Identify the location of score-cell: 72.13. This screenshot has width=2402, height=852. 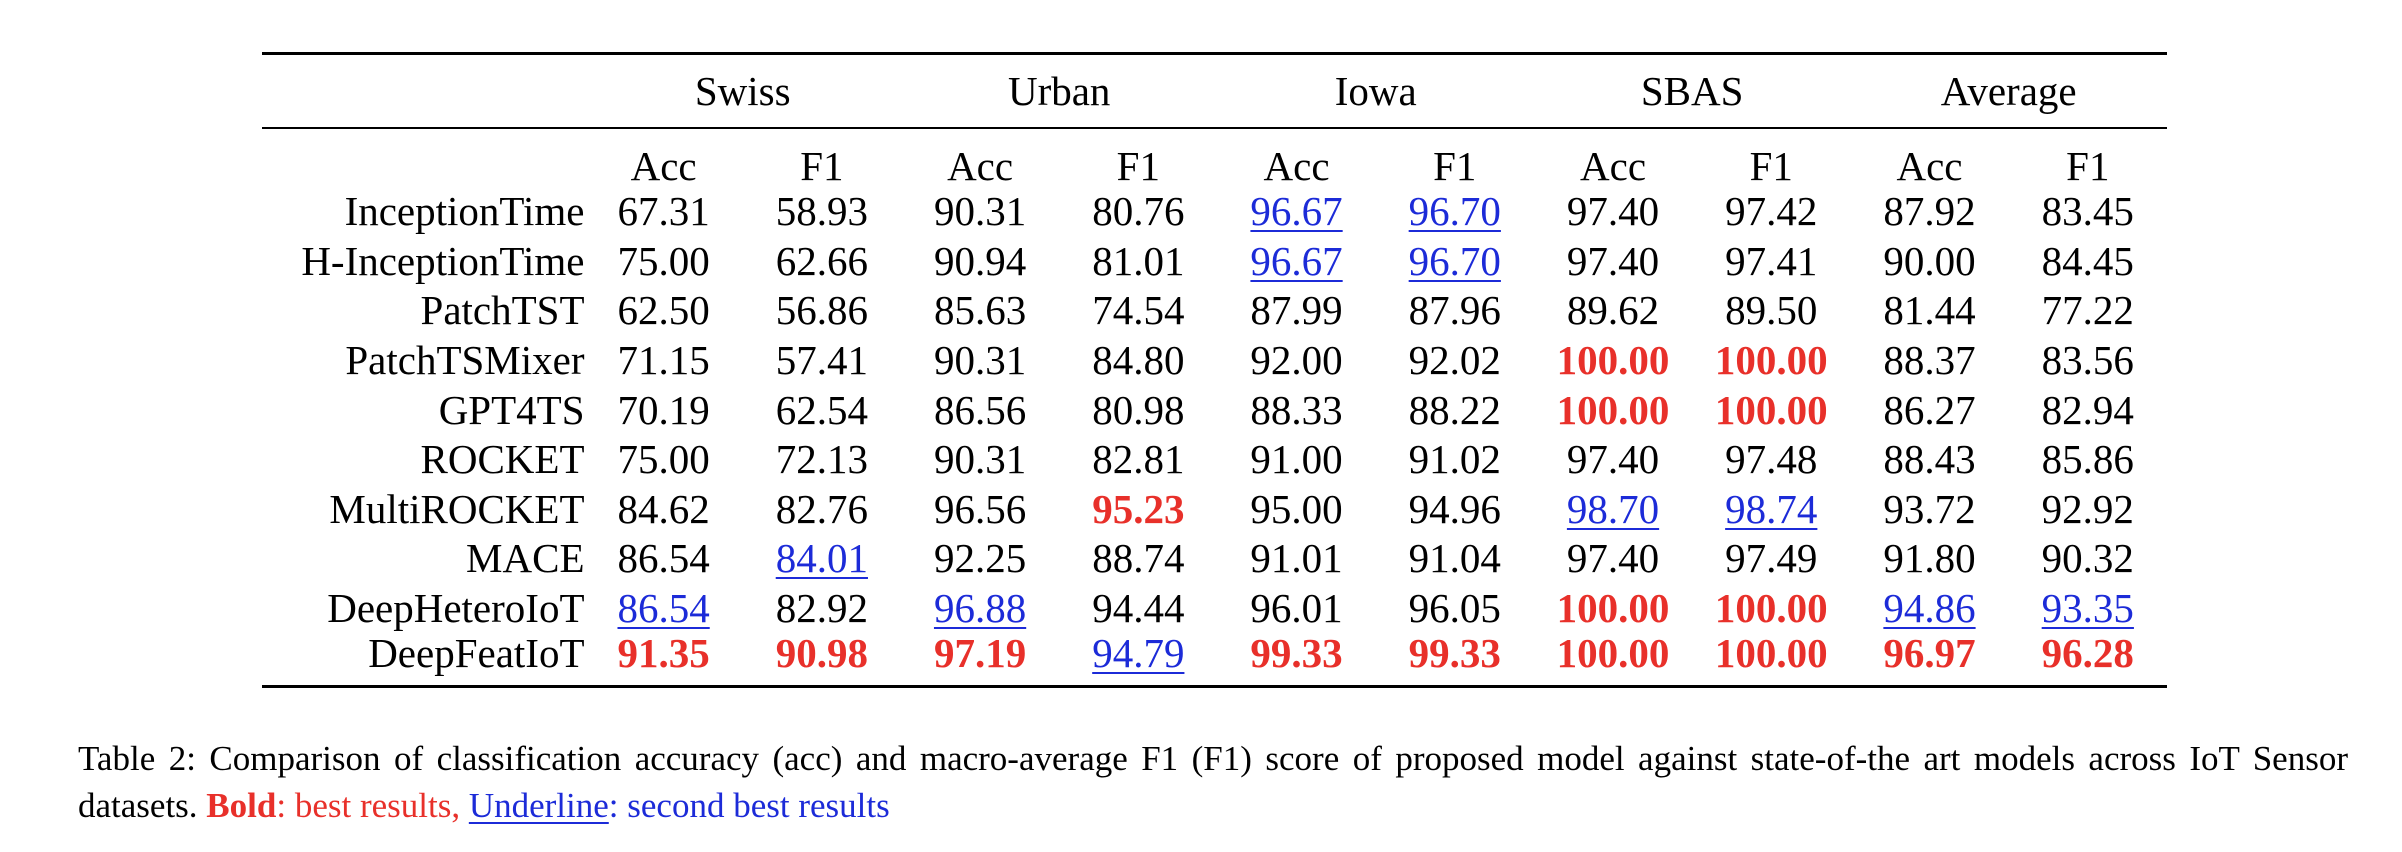
(822, 460).